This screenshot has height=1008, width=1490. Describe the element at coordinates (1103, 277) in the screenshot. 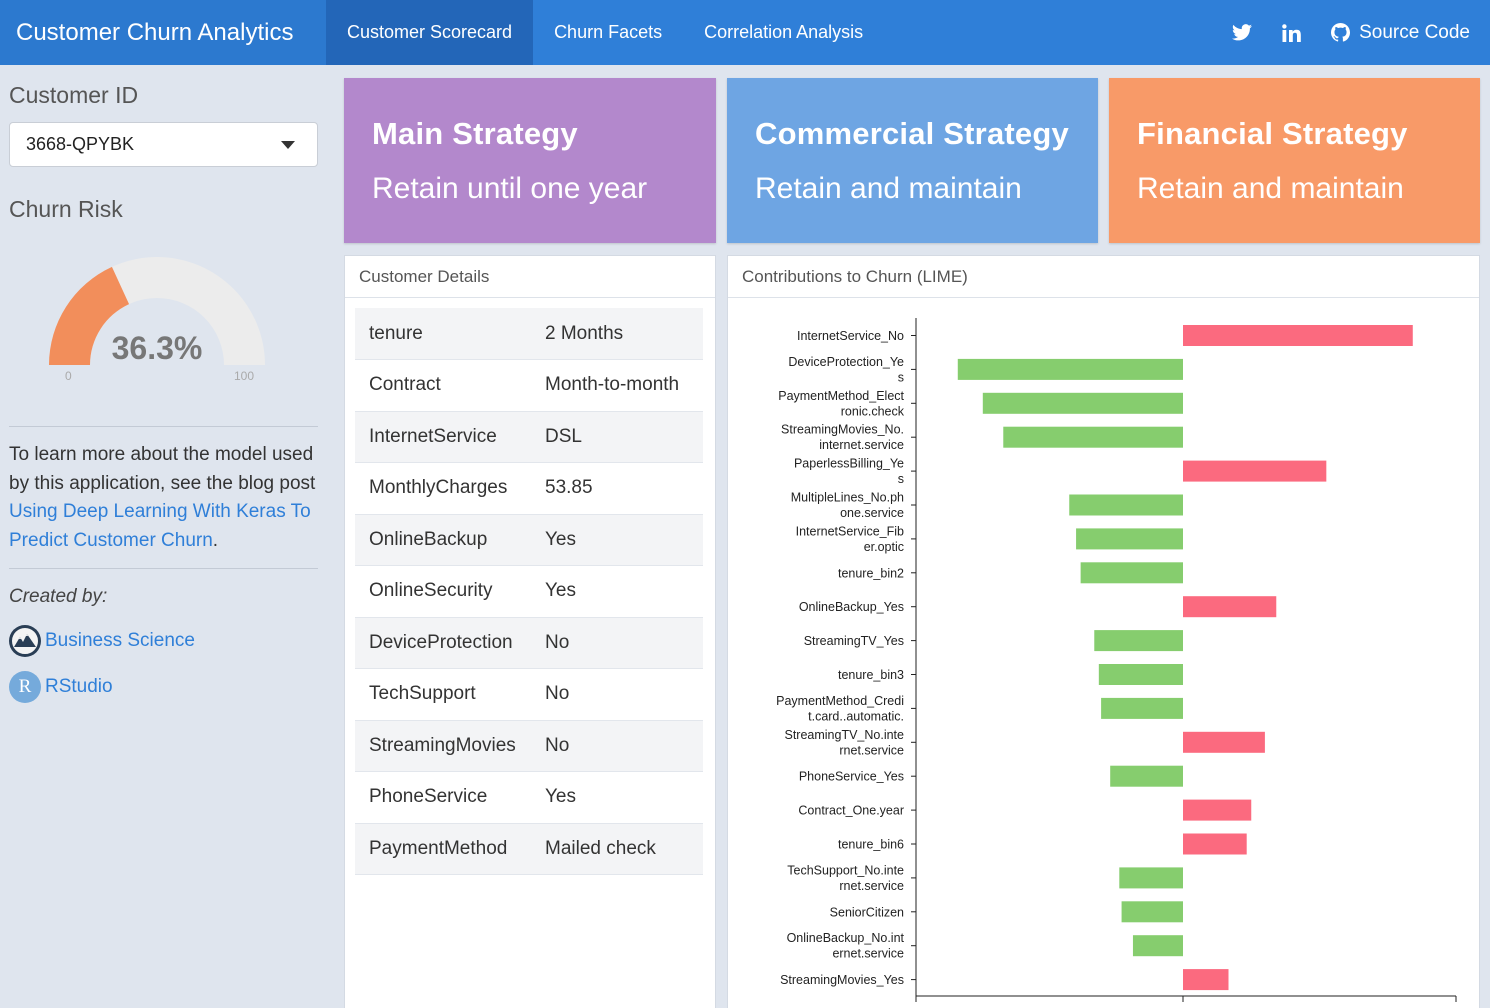

I see `lime-chart-title: Contributions to Churn (LIME)` at that location.